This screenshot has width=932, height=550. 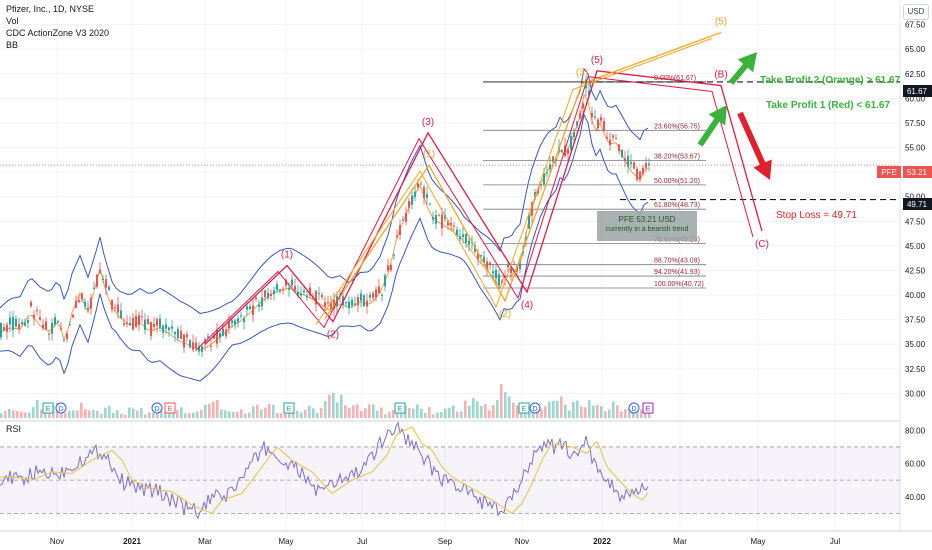 What do you see at coordinates (915, 49) in the screenshot?
I see `price-tick: 65.00` at bounding box center [915, 49].